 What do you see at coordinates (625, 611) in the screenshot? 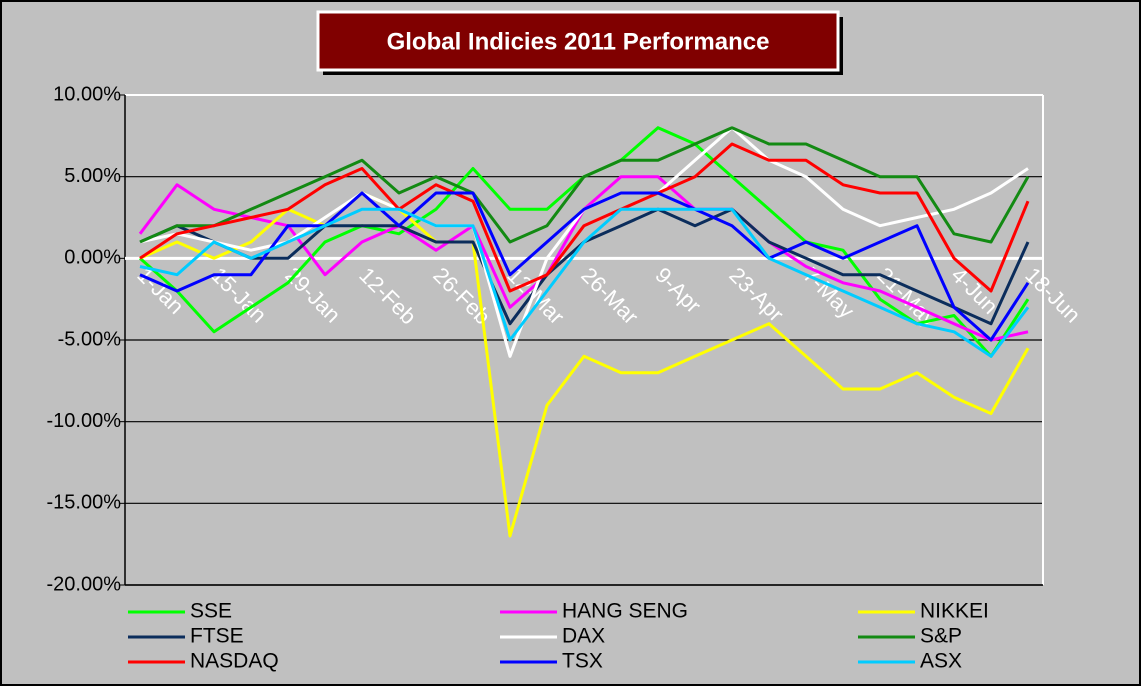
I see `legend-label: HANG SENG` at bounding box center [625, 611].